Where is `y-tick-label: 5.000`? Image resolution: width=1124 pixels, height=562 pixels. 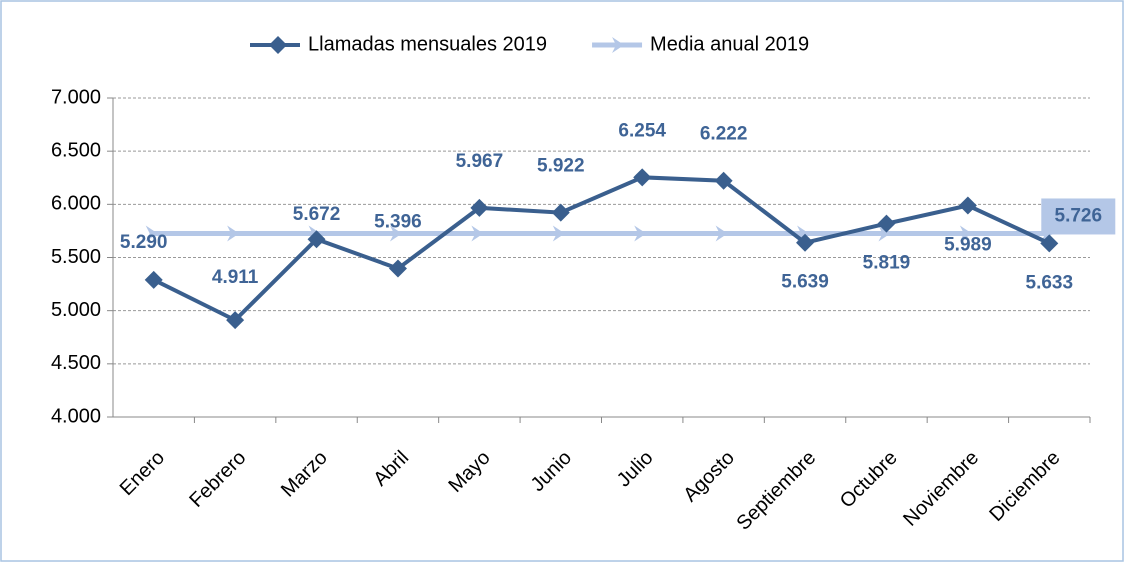 y-tick-label: 5.000 is located at coordinates (76, 310).